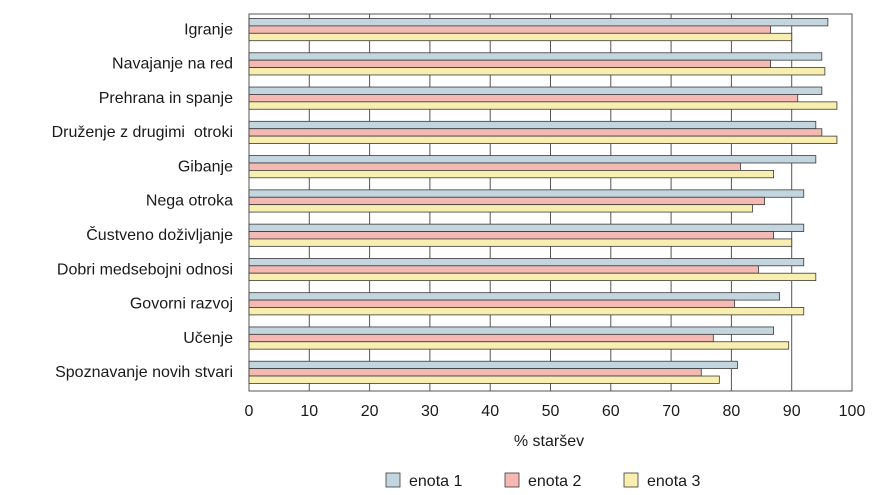  I want to click on category-label: Učenje, so click(208, 338).